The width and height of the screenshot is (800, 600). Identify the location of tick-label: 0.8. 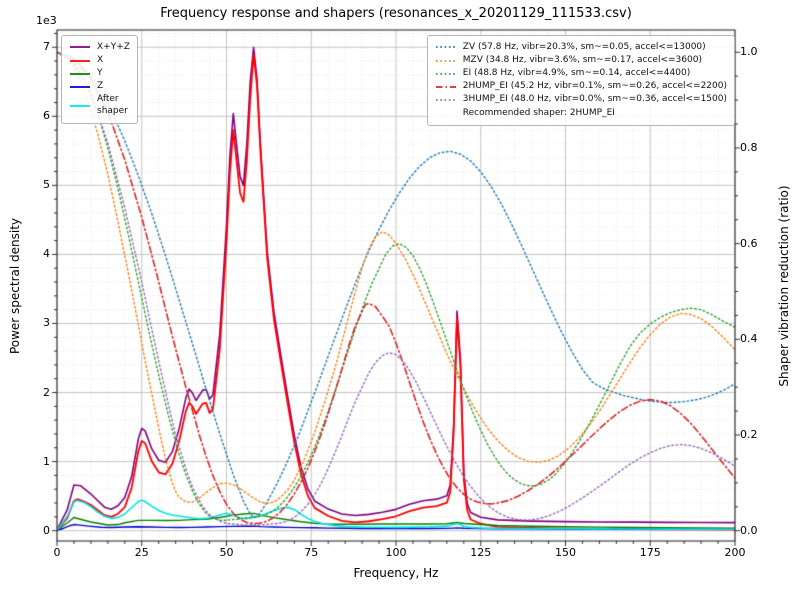
(749, 147).